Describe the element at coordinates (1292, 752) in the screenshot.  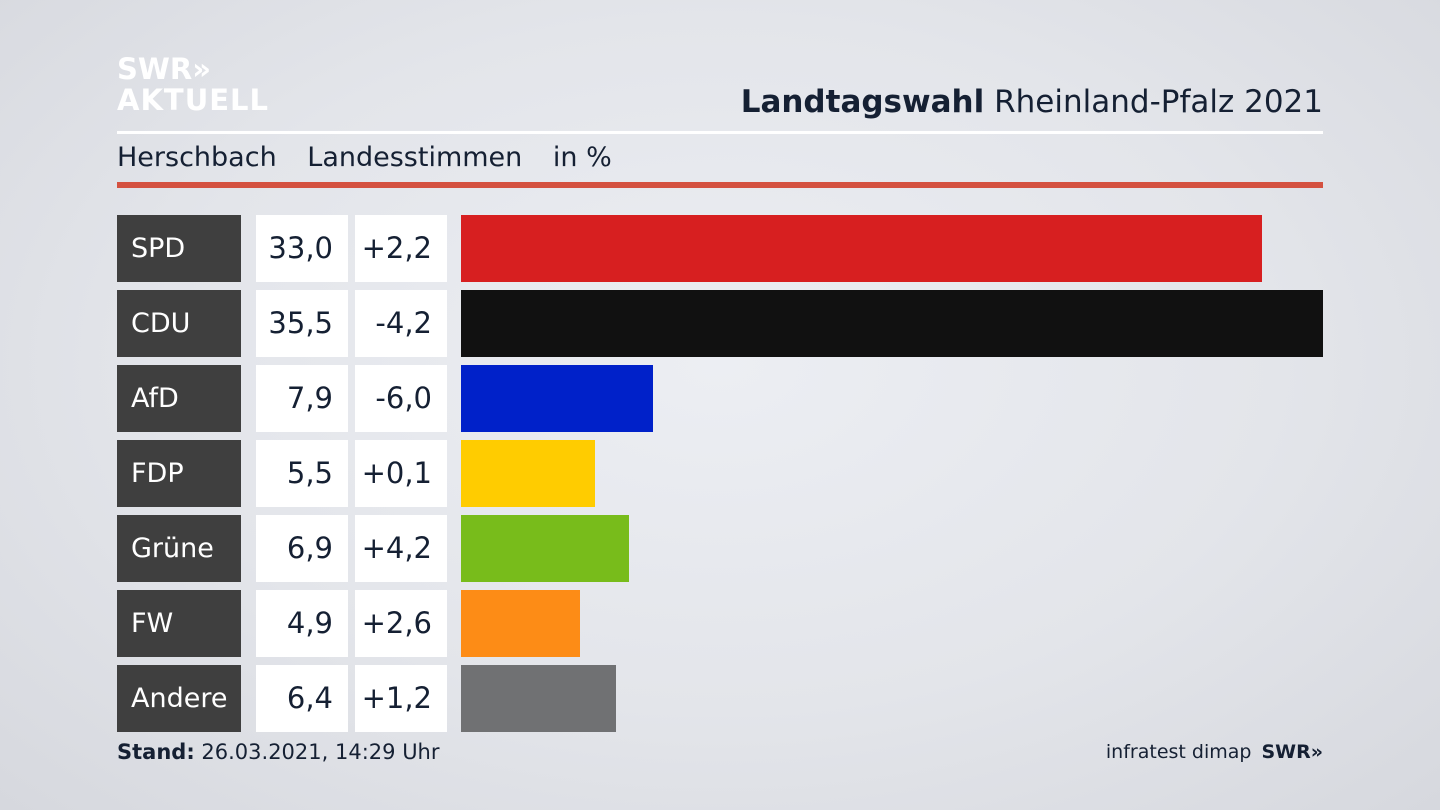
I see `source-brand-logo: SWR»` at that location.